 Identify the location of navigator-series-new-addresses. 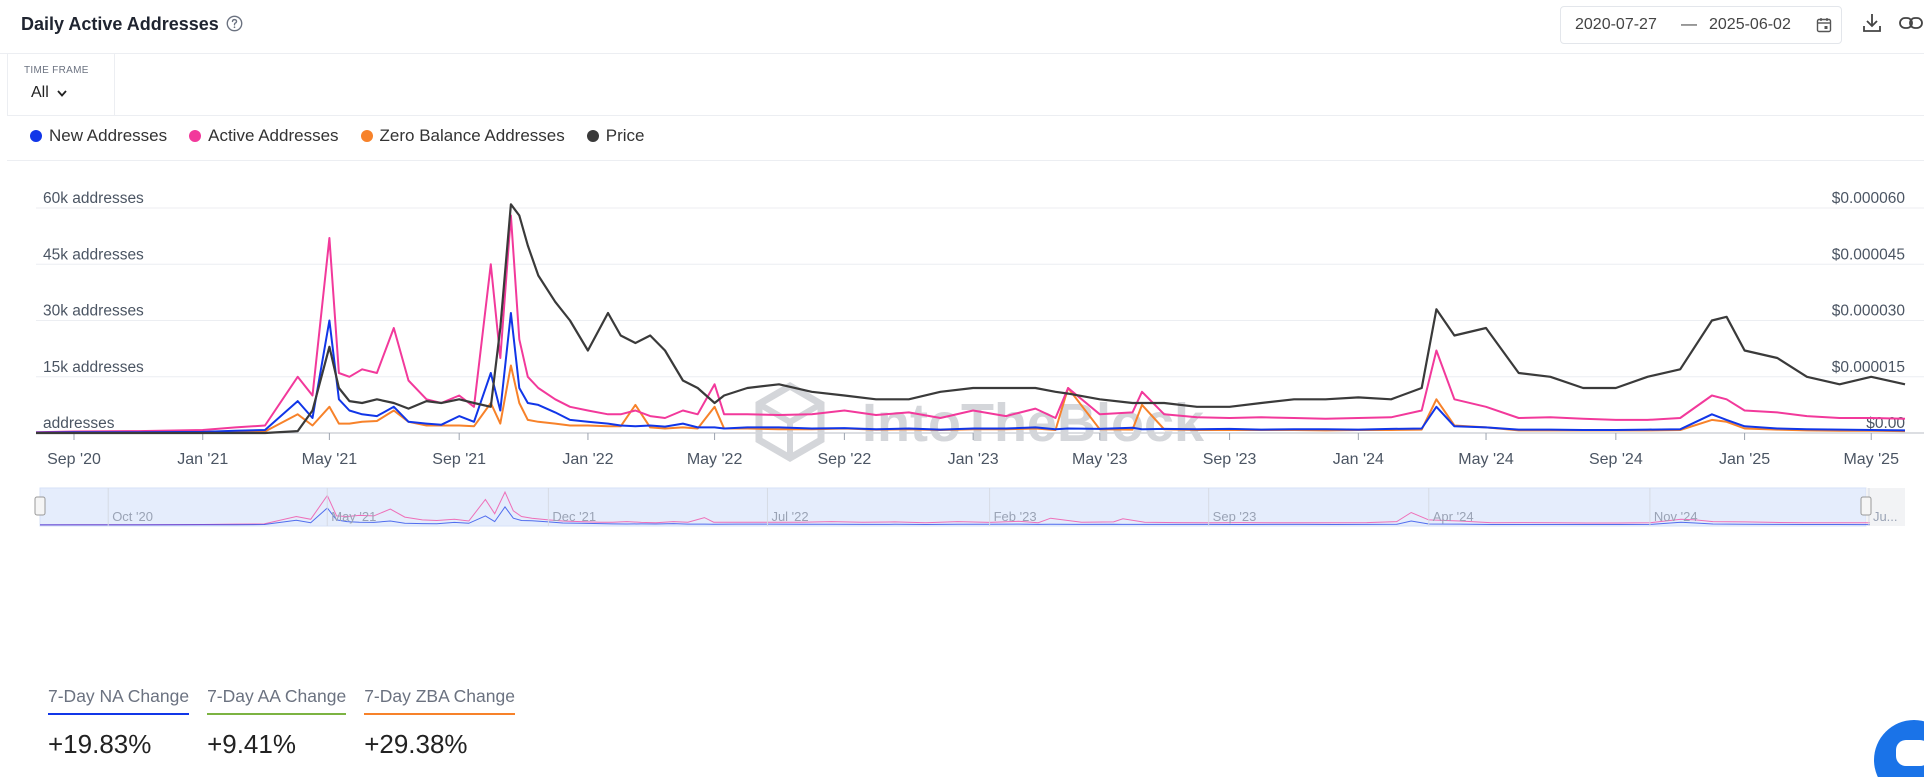
(955, 516).